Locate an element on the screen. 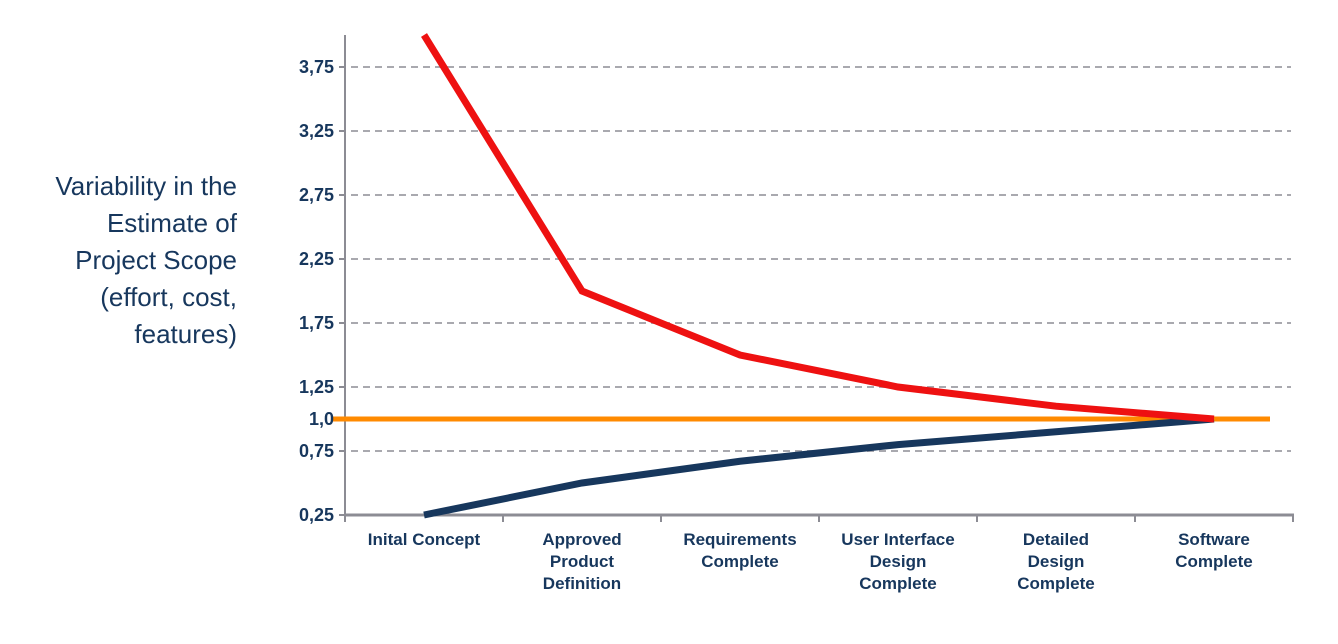 This screenshot has height=644, width=1338. x-category-label: User Interface Design Complete is located at coordinates (898, 561).